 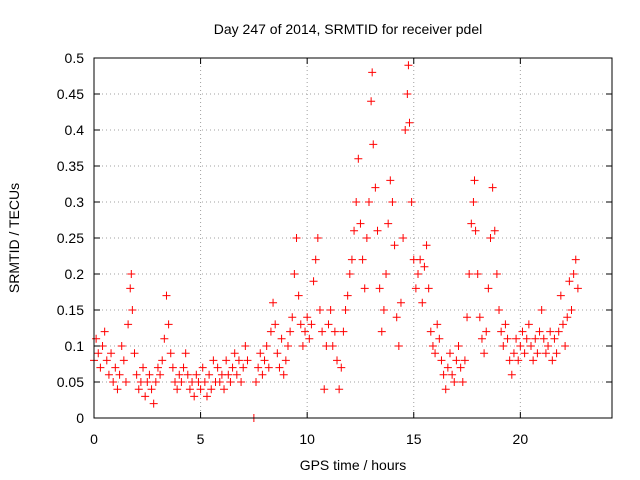 What do you see at coordinates (414, 439) in the screenshot?
I see `x-tick-label: 15` at bounding box center [414, 439].